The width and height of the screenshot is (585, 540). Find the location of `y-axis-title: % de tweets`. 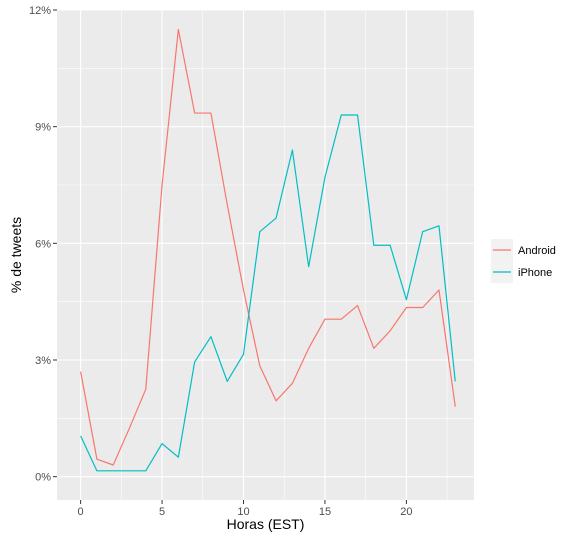

y-axis-title: % de tweets is located at coordinates (16, 255).